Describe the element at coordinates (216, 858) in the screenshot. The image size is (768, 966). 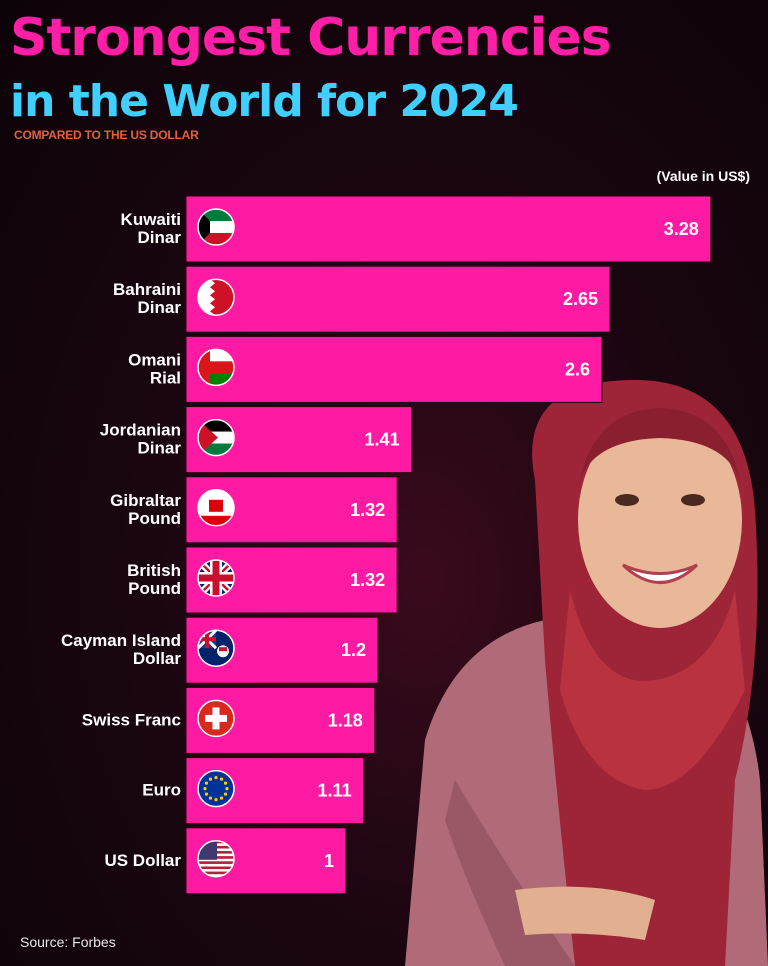
I see `usa-flag-icon` at that location.